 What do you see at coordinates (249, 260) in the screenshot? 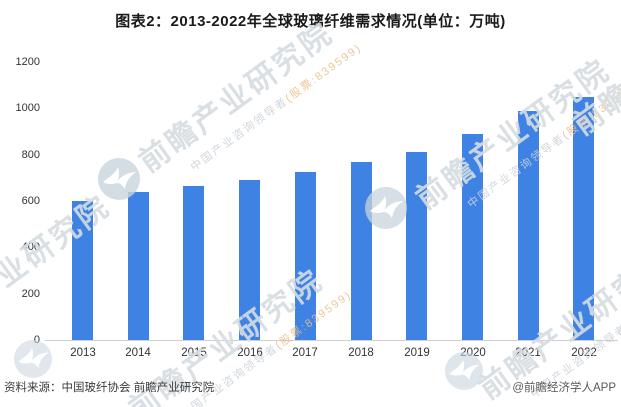
I see `bar-2016` at bounding box center [249, 260].